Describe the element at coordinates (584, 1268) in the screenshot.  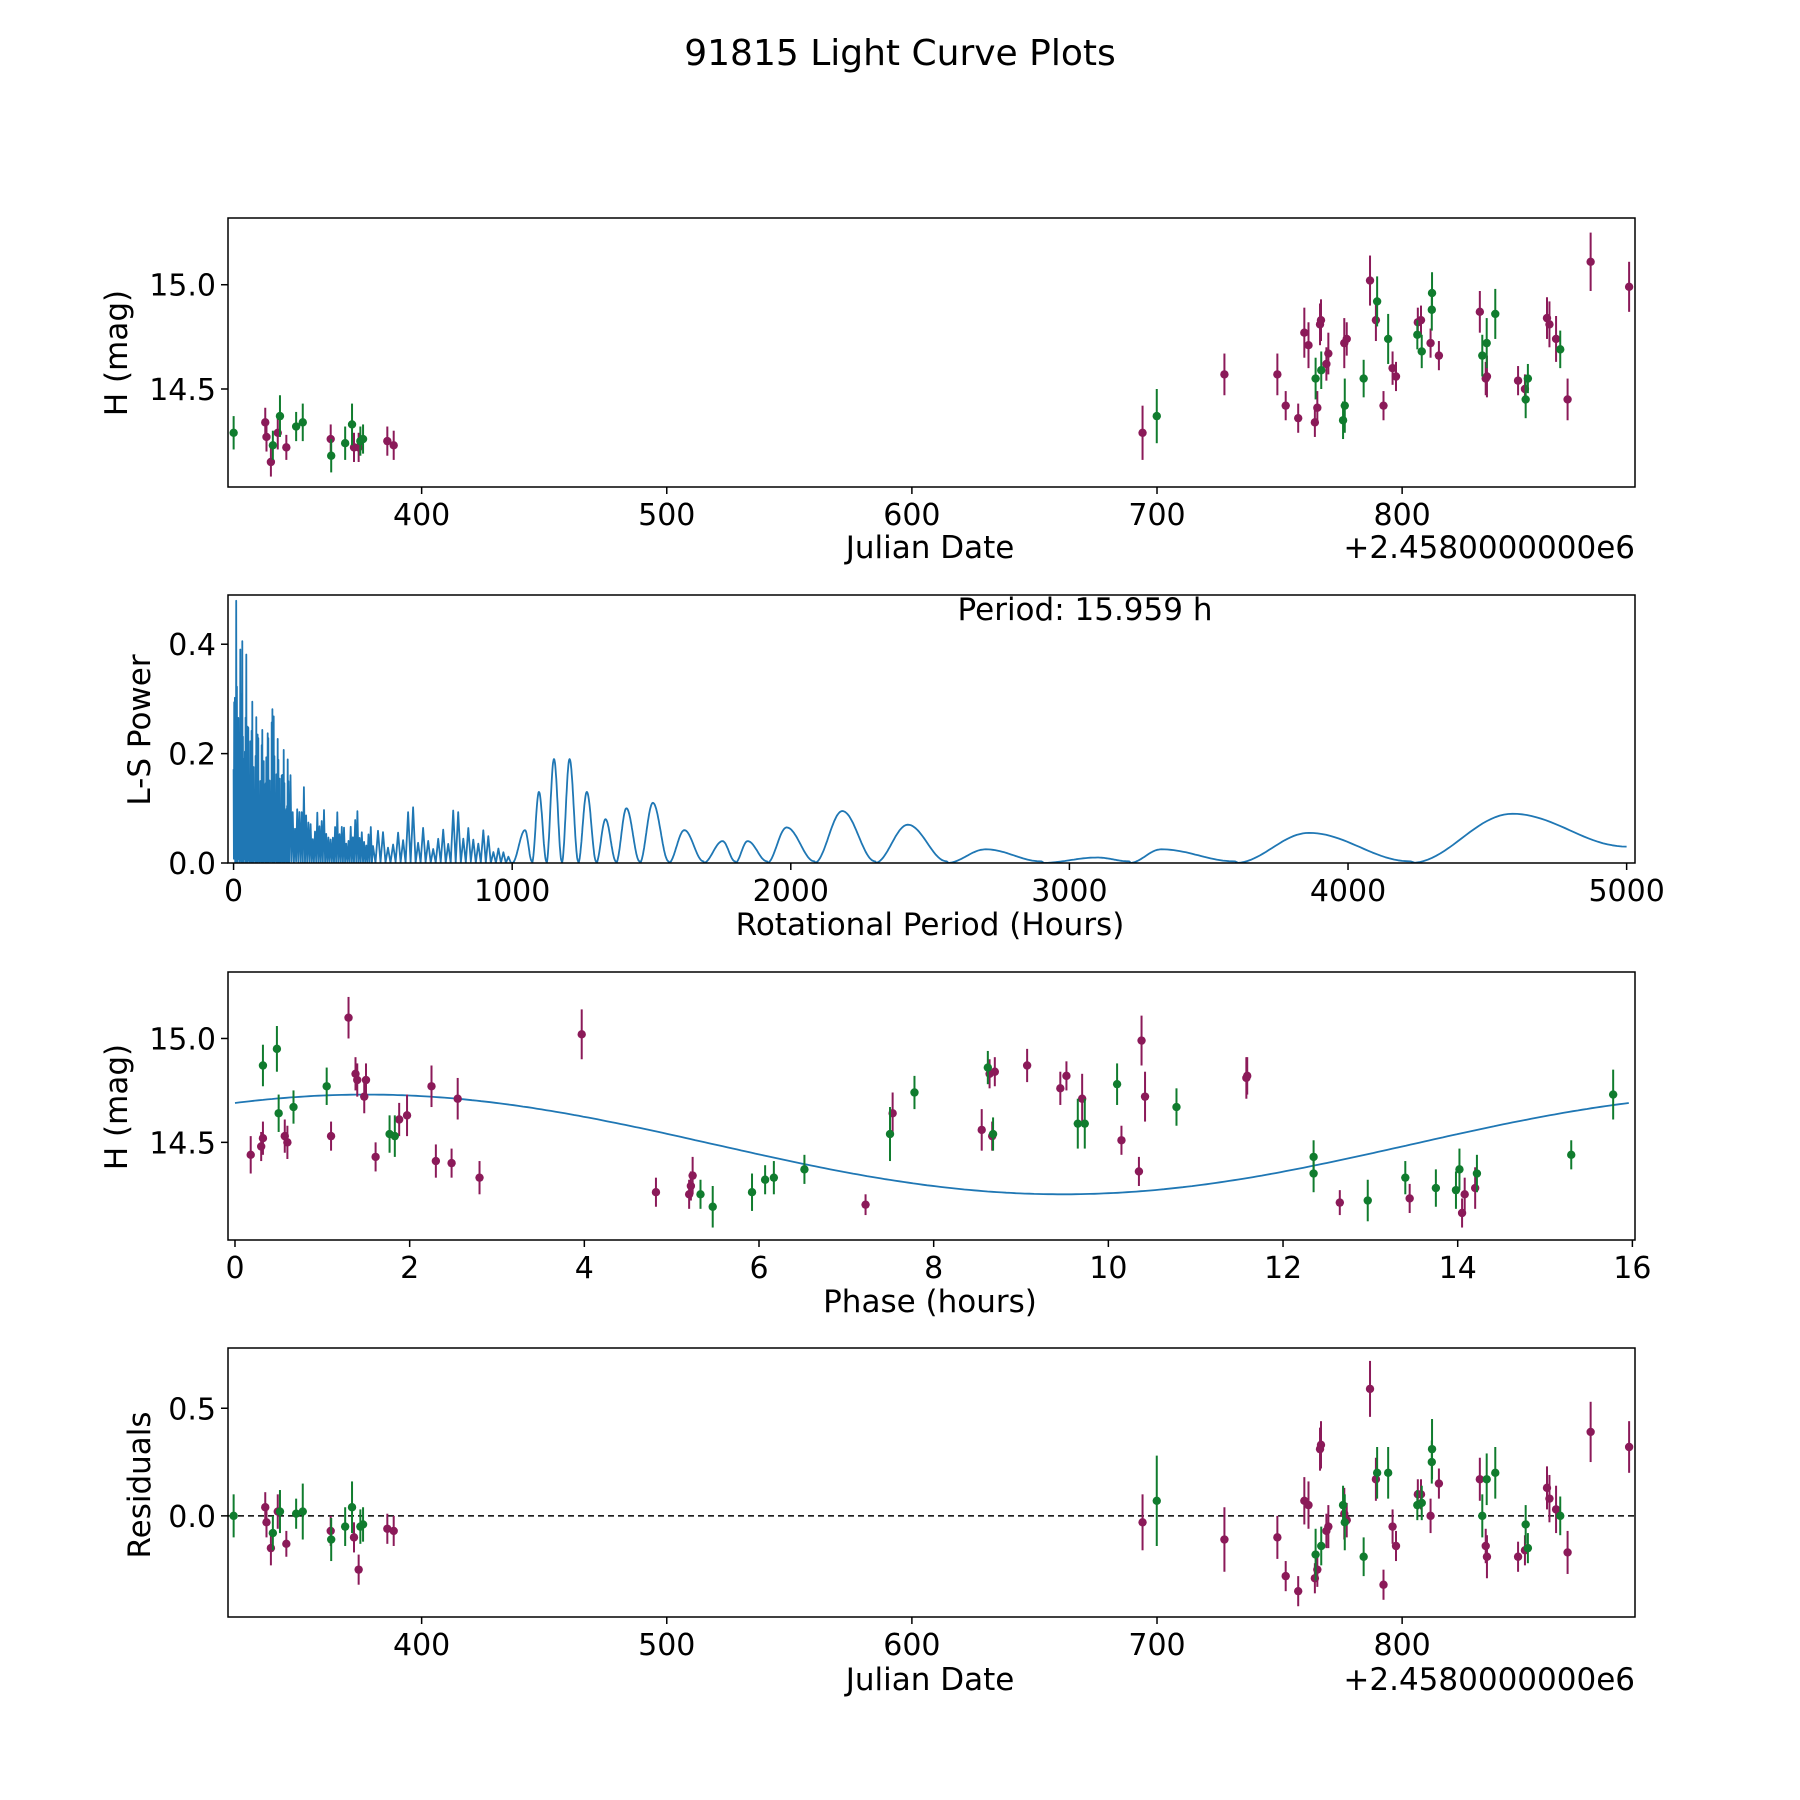
I see `phase-xtick-label: 4` at that location.